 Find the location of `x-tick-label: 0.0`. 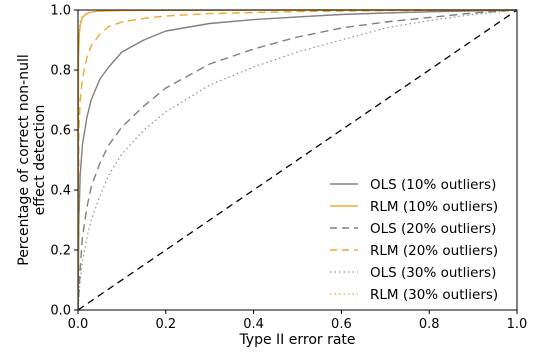

x-tick-label: 0.0 is located at coordinates (78, 324).